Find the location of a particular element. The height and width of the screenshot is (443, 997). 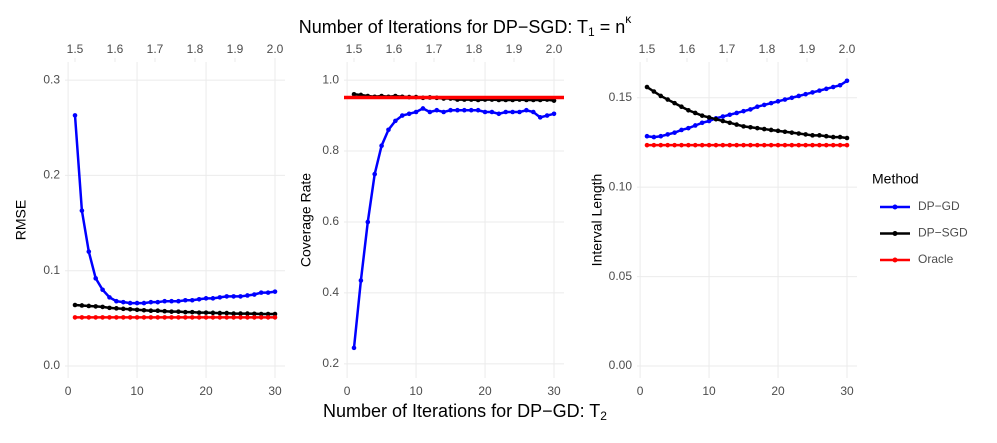

y-tick-label: 0.3 is located at coordinates (51, 79).